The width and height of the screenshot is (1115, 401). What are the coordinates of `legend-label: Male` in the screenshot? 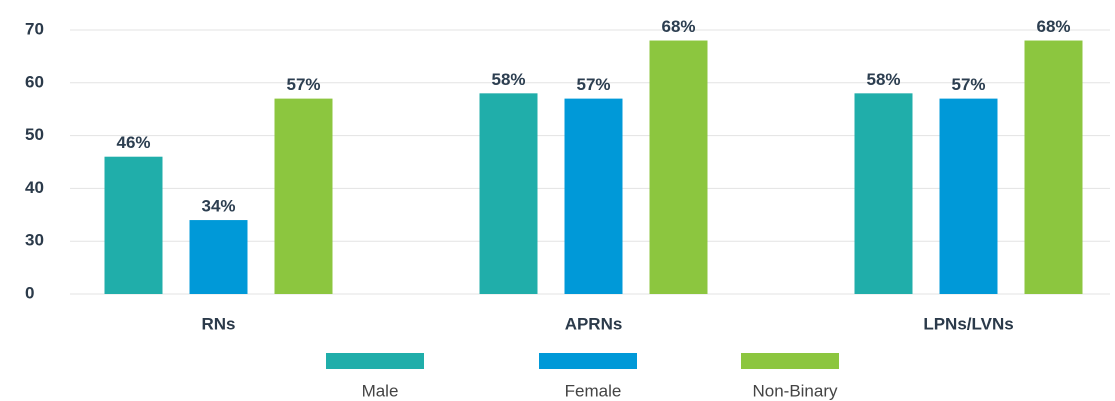 It's located at (380, 390).